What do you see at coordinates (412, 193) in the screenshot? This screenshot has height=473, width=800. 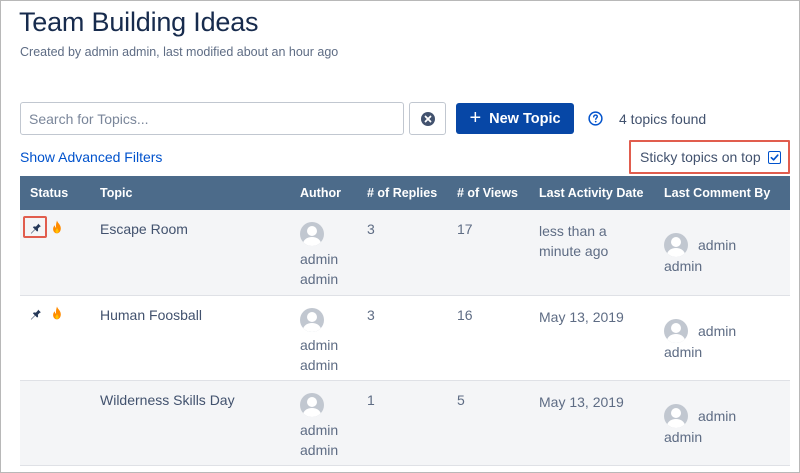 I see `column-header-replies: # of Replies` at bounding box center [412, 193].